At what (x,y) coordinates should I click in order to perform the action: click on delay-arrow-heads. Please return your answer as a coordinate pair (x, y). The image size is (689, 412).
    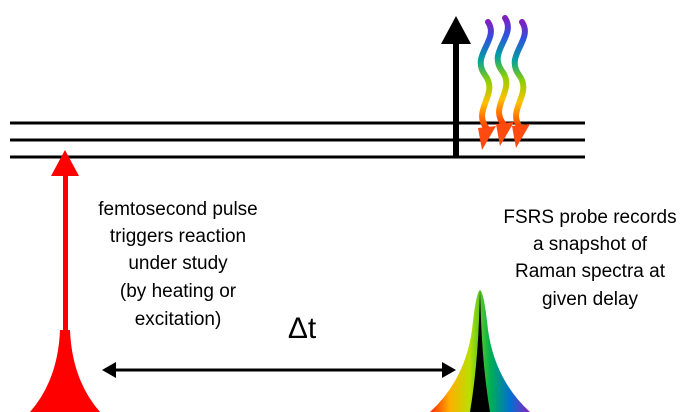
    Looking at the image, I should click on (279, 370).